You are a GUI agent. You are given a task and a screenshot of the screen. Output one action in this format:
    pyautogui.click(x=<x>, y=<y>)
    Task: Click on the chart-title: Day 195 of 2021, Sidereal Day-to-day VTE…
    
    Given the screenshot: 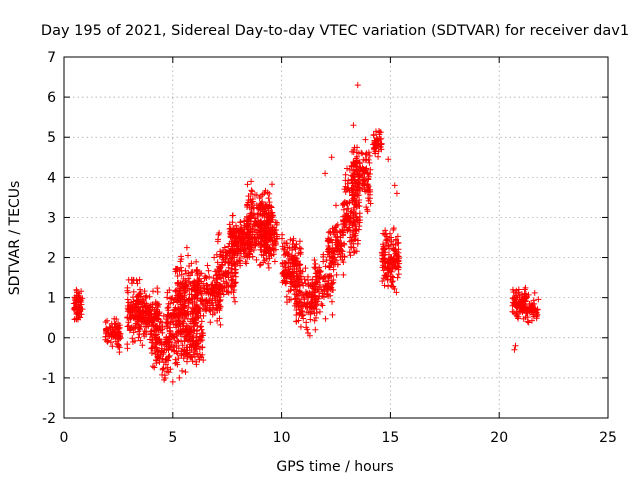 What is the action you would take?
    pyautogui.click(x=335, y=31)
    